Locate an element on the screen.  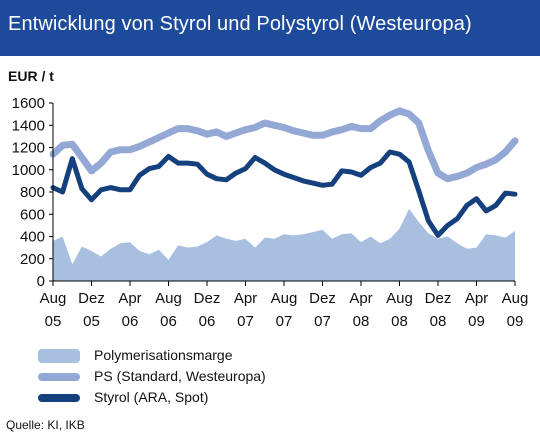
y-tick-label: 1000 is located at coordinates (28, 170).